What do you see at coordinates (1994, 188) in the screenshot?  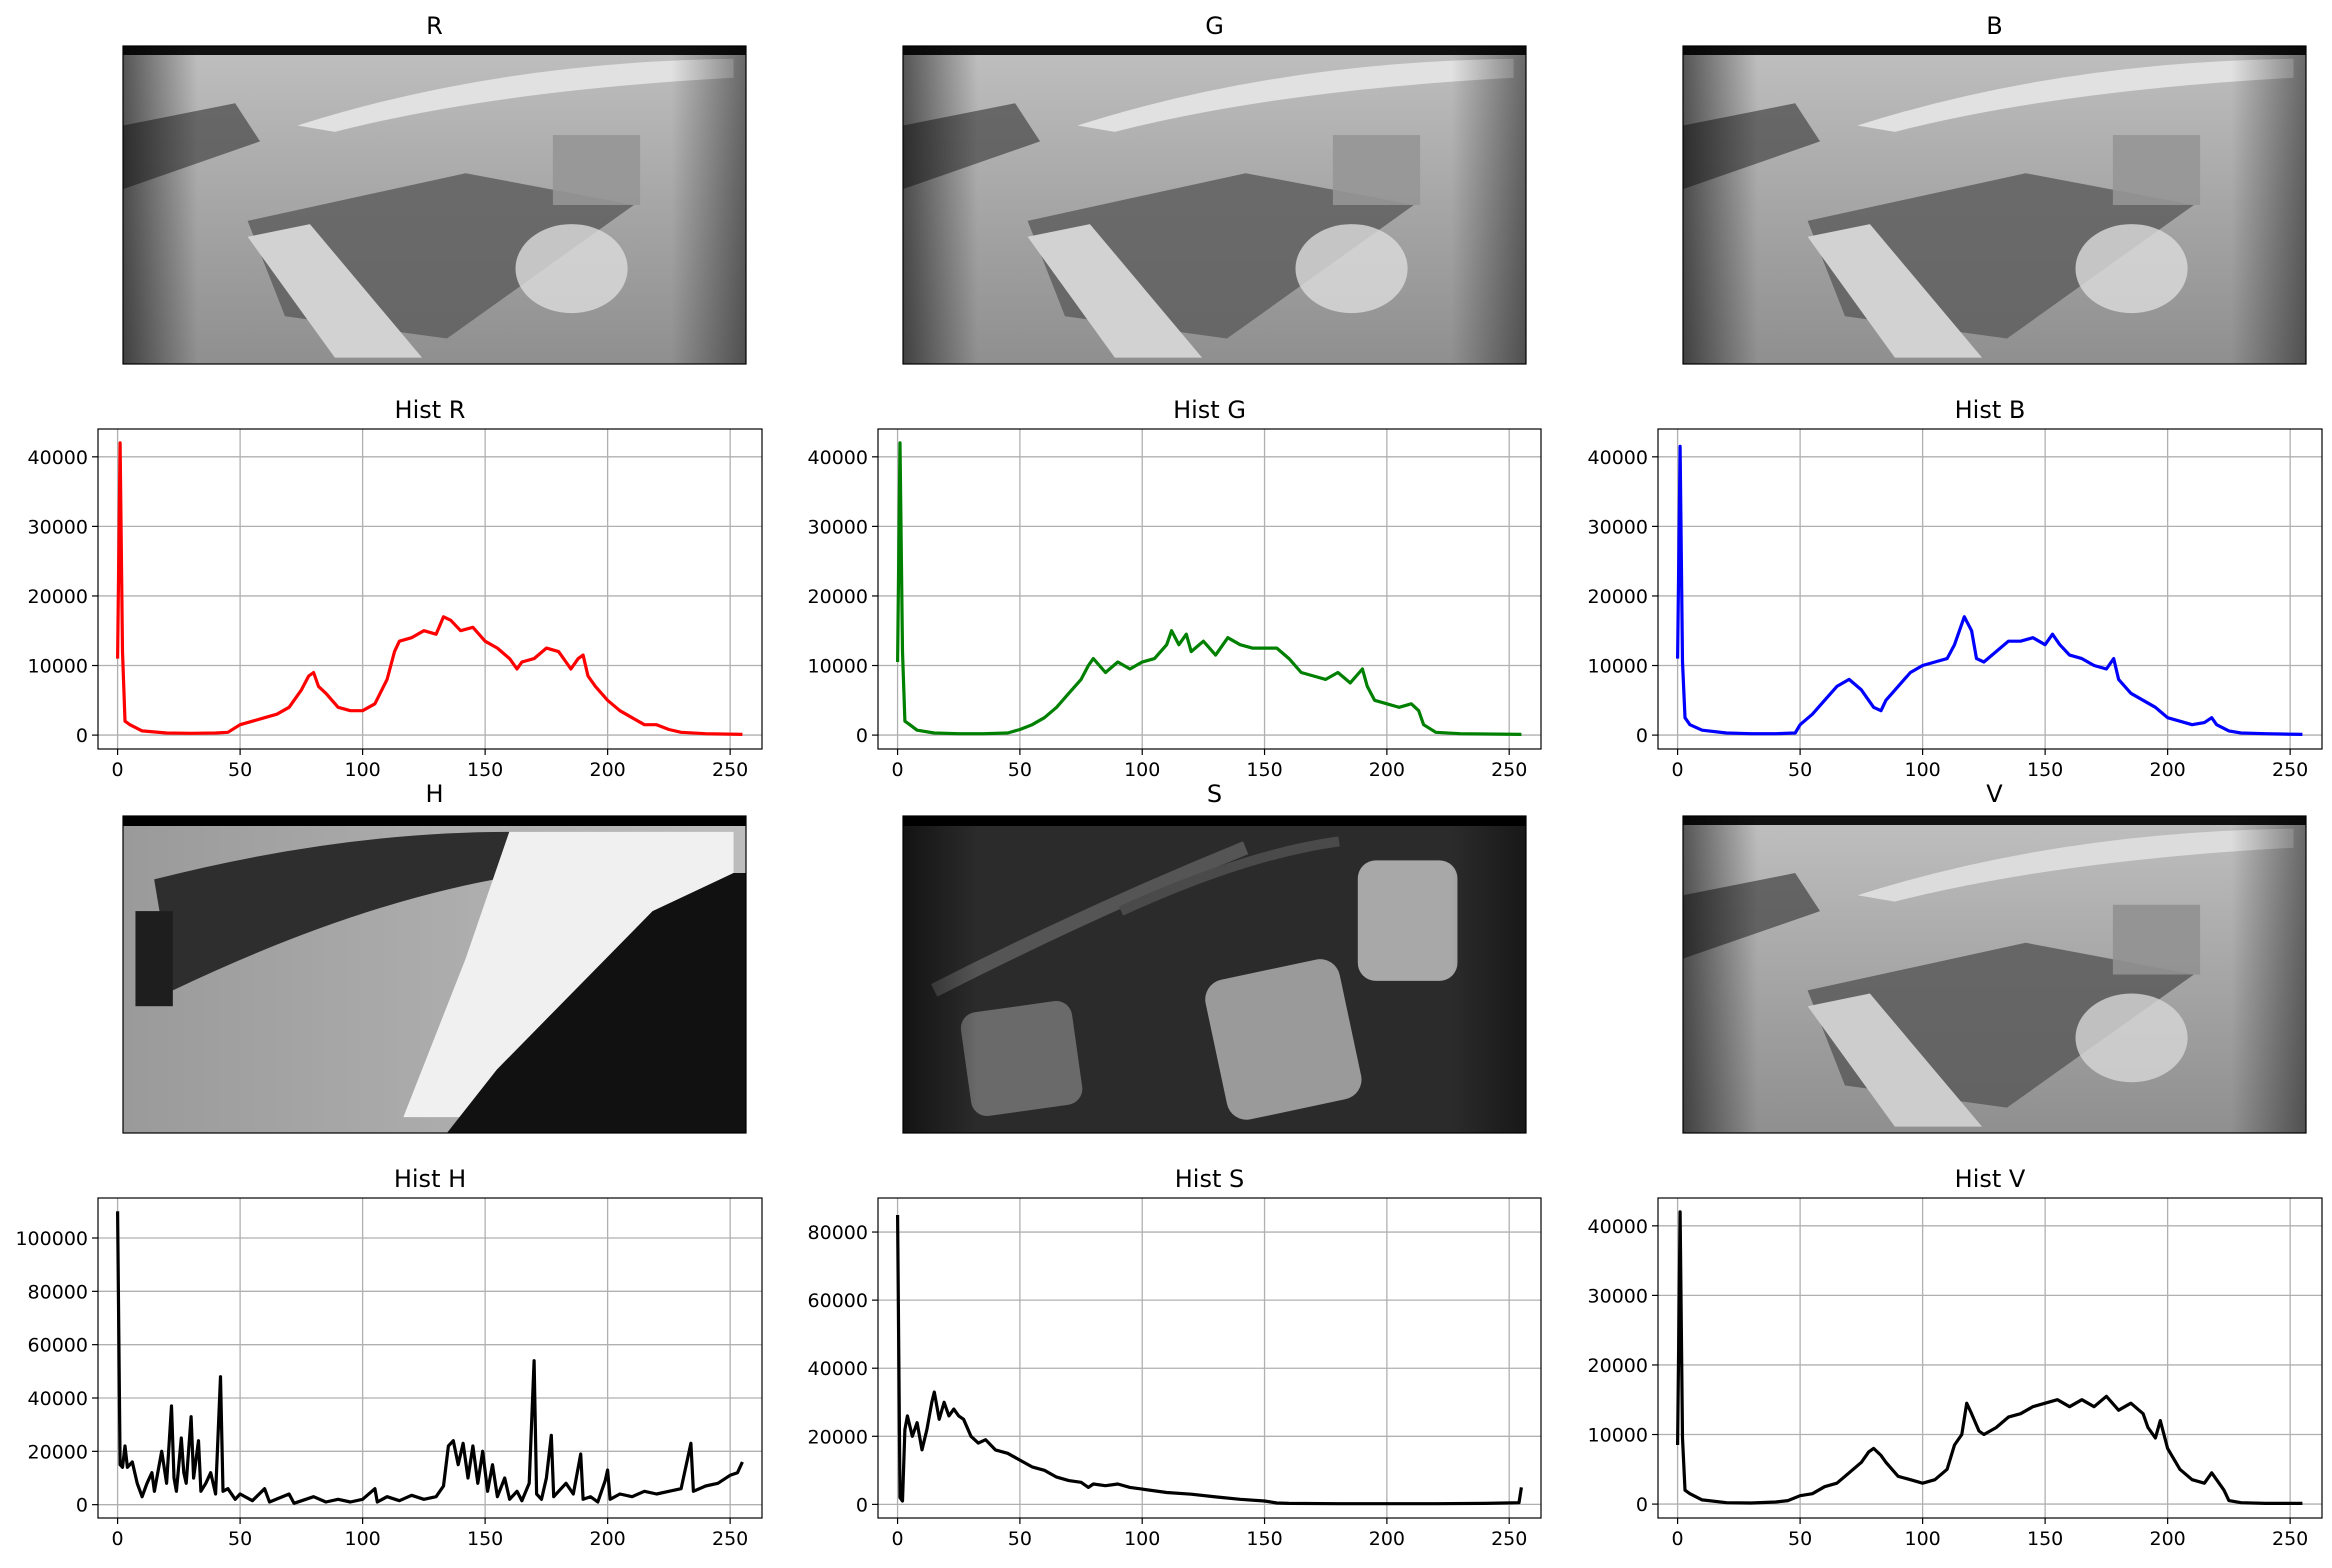 I see `image-panel-b: B` at bounding box center [1994, 188].